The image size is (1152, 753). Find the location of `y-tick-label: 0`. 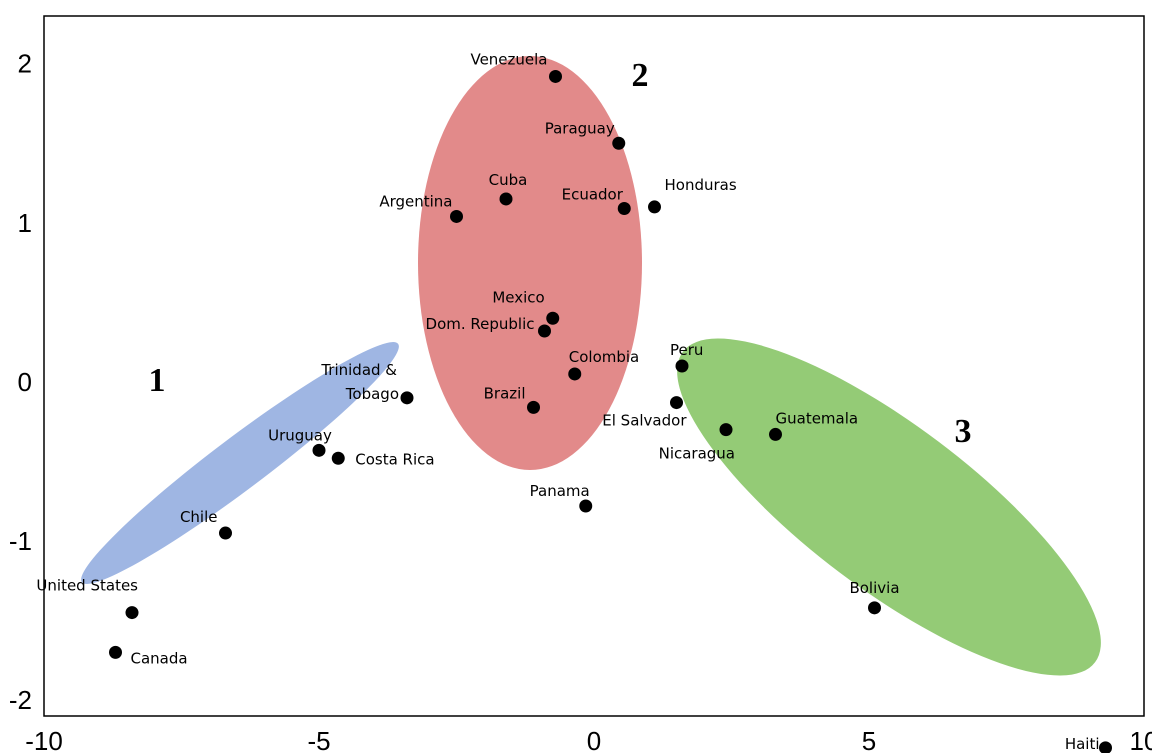

y-tick-label: 0 is located at coordinates (25, 382).